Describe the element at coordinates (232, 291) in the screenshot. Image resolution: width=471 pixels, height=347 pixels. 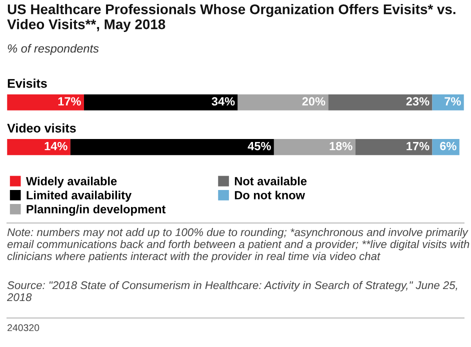
I see `source-note: Source: "2018 State of Consumerism in Healthcare: Activity in Search of Strategy," June 25, 2018` at that location.